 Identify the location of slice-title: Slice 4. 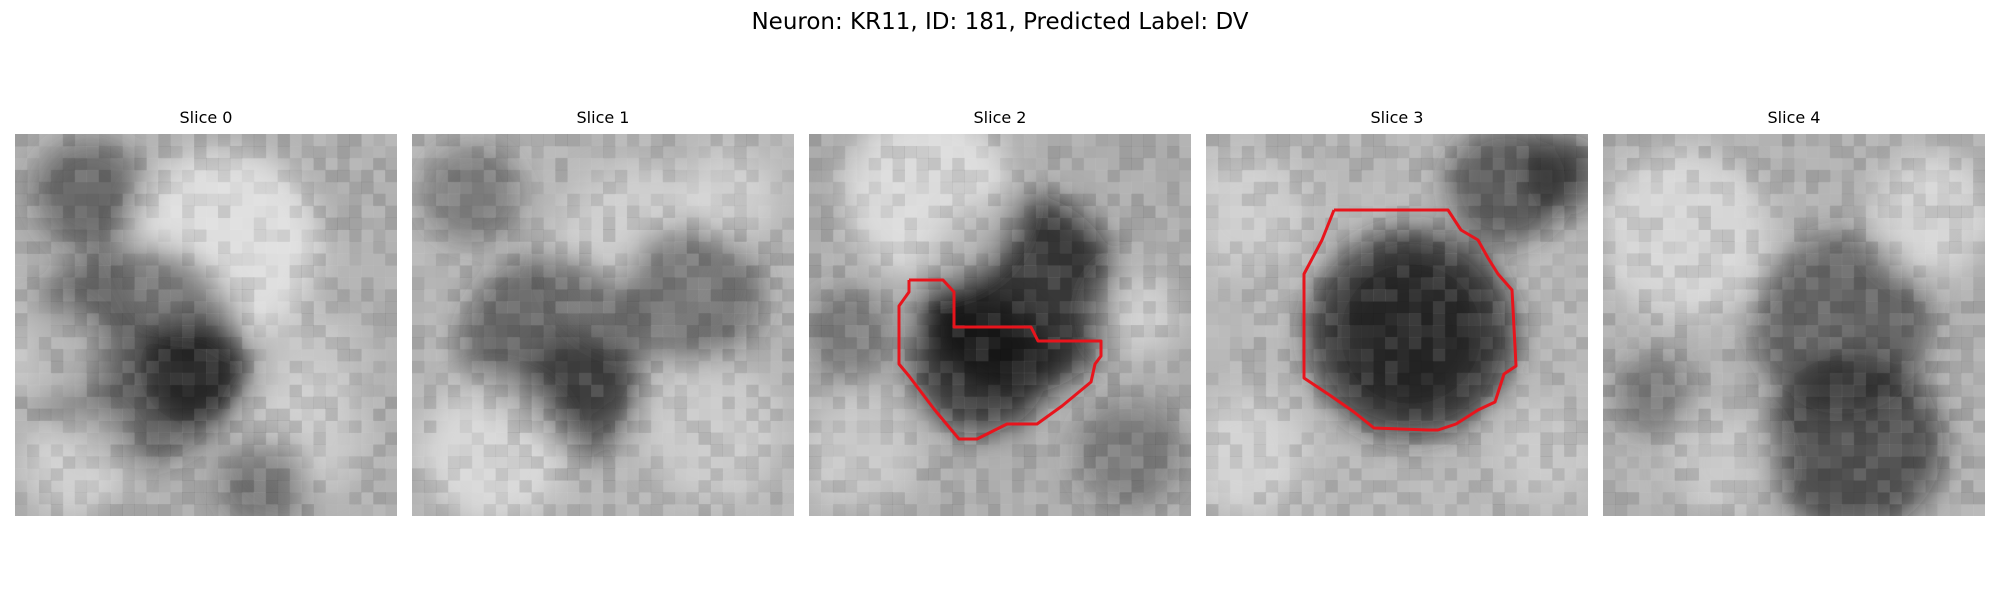
(1794, 117).